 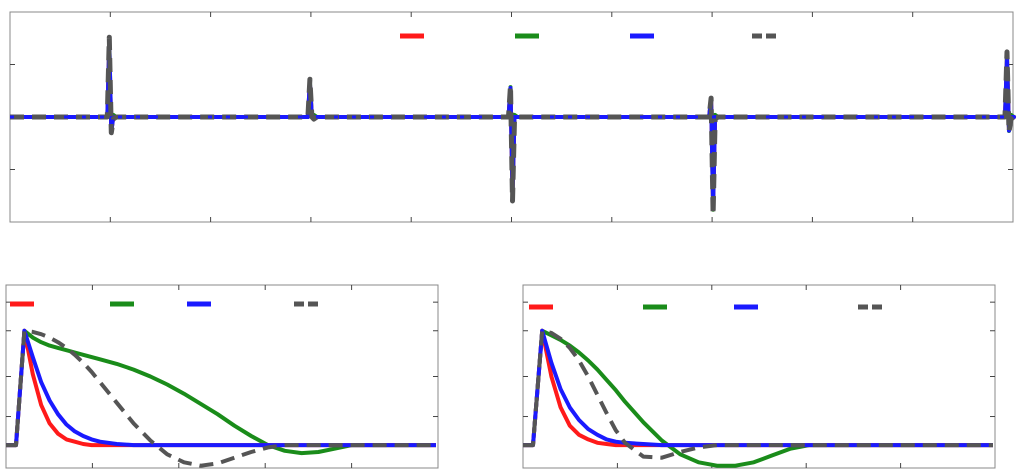 I want to click on series-line-gray, so click(x=758, y=394).